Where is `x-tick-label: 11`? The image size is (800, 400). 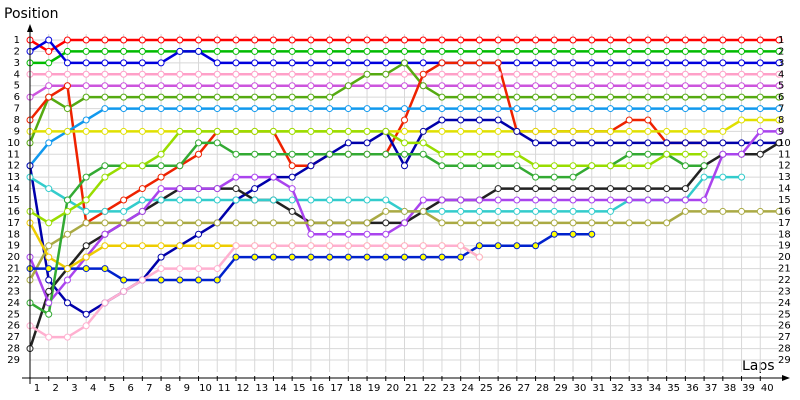 x-tick-label: 11 is located at coordinates (224, 388).